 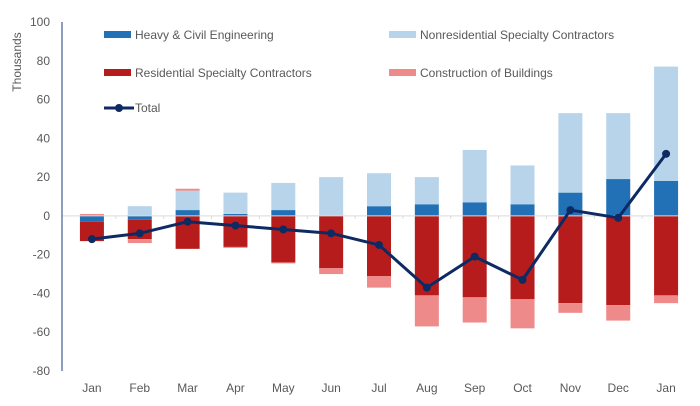 I want to click on x-tick-label: Sep, so click(x=475, y=388).